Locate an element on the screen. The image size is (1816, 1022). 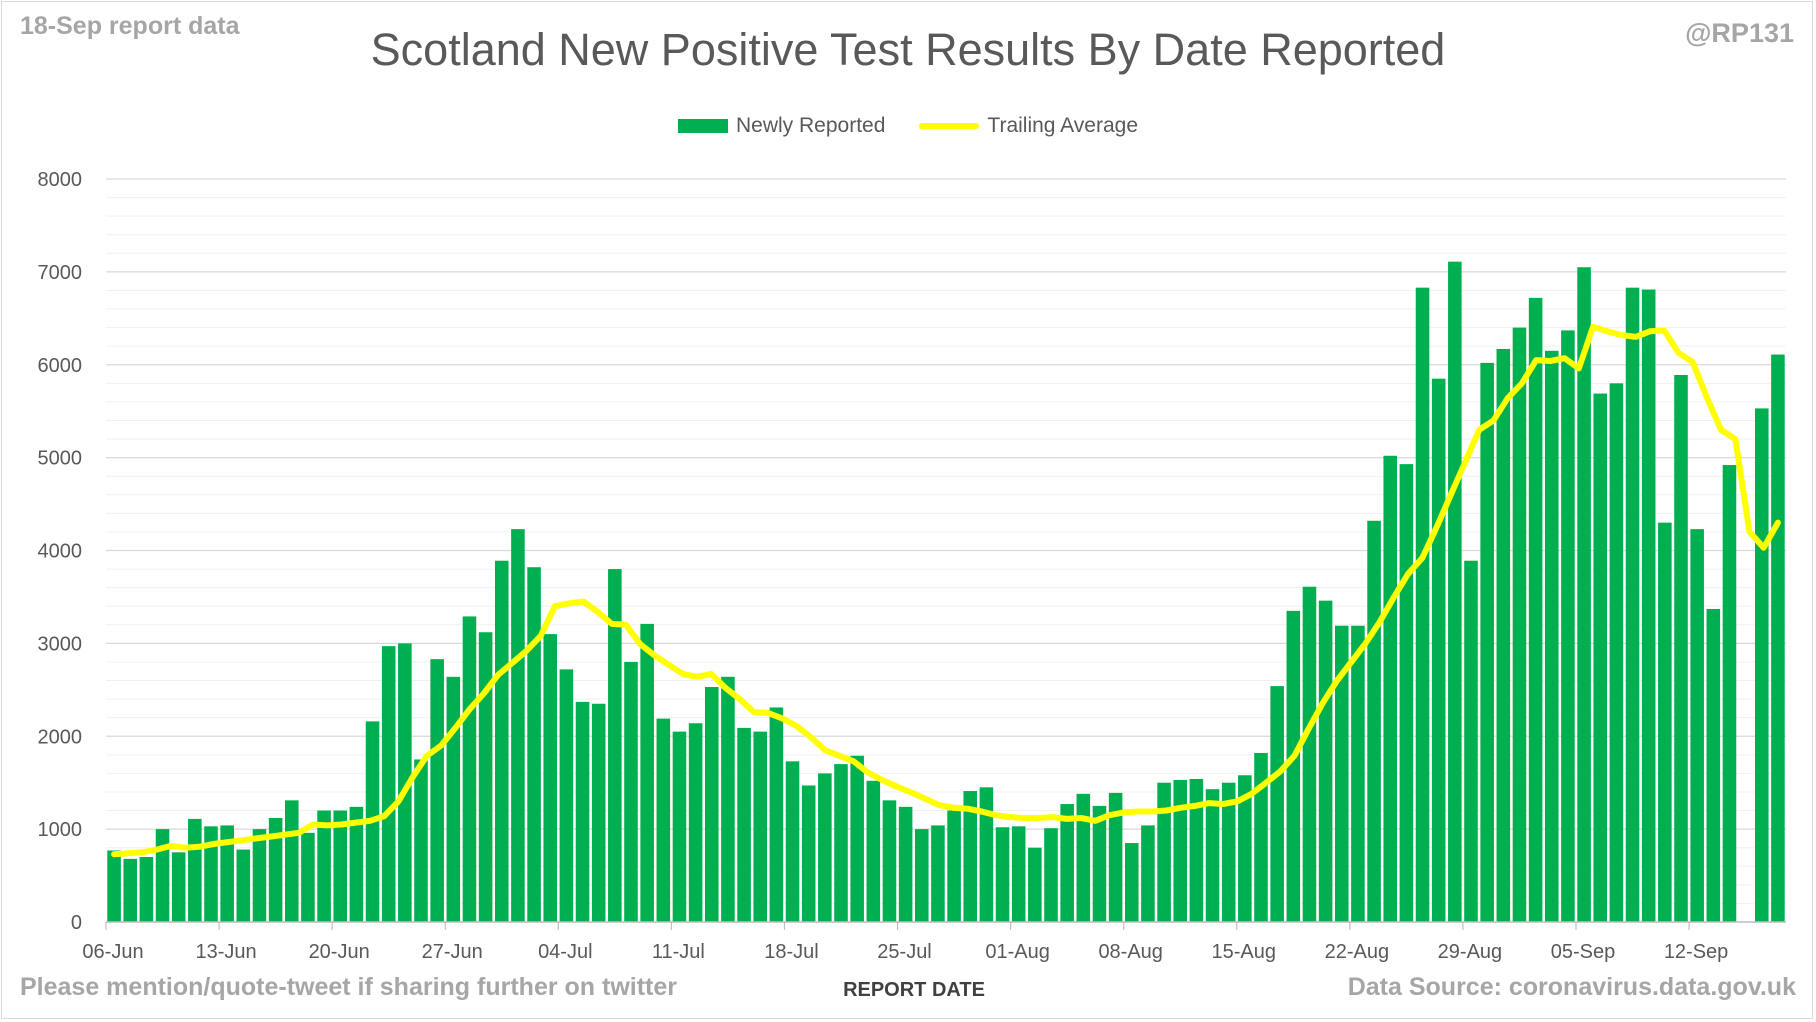
legend-swatch-line is located at coordinates (949, 126).